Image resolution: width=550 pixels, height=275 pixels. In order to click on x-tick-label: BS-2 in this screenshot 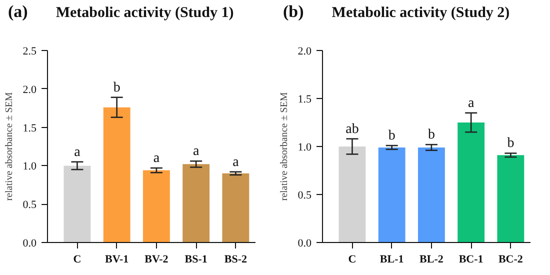, I will do `click(236, 260)`.